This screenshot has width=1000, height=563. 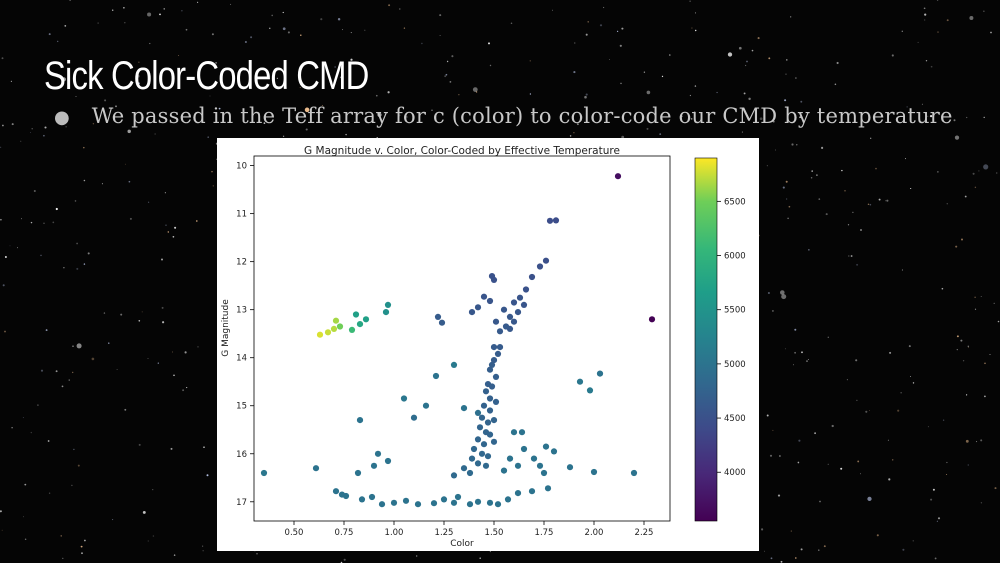 I want to click on x-axis-ticks: 0.50 0.75 1.00 1.25 1.50 1.75 2.00 2.25, so click(x=469, y=529).